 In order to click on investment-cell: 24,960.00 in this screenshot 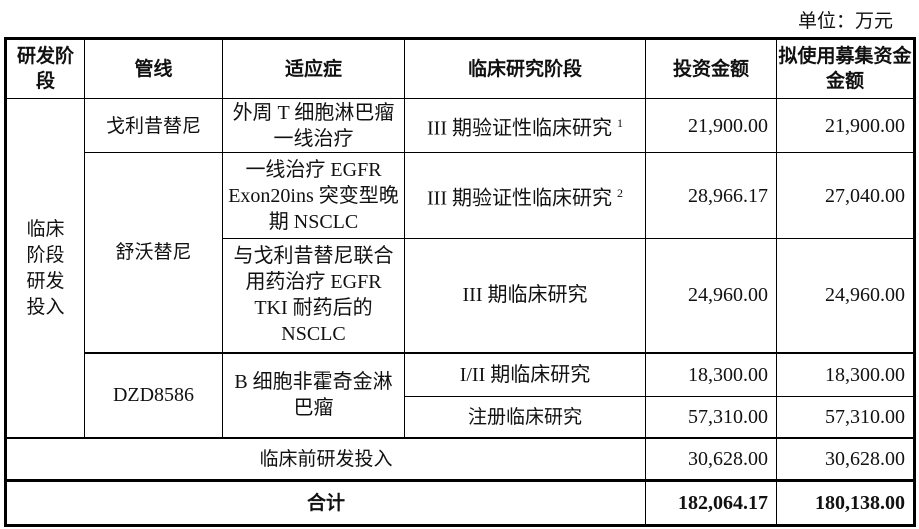, I will do `click(711, 295)`.